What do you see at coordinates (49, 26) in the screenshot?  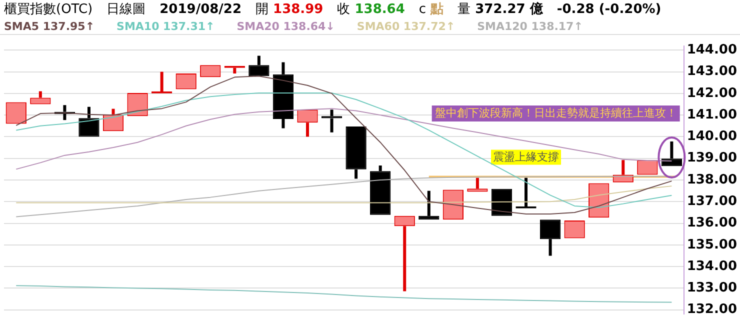 I see `text: SMA5 137.95↑` at bounding box center [49, 26].